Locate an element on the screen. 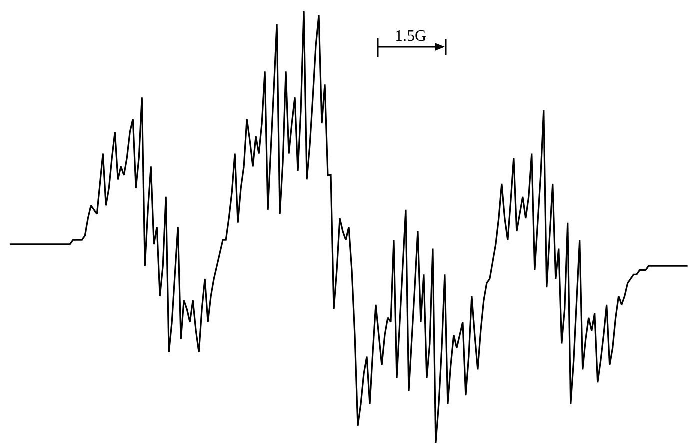 The width and height of the screenshot is (689, 447). annotation: 1.5G is located at coordinates (411, 36).